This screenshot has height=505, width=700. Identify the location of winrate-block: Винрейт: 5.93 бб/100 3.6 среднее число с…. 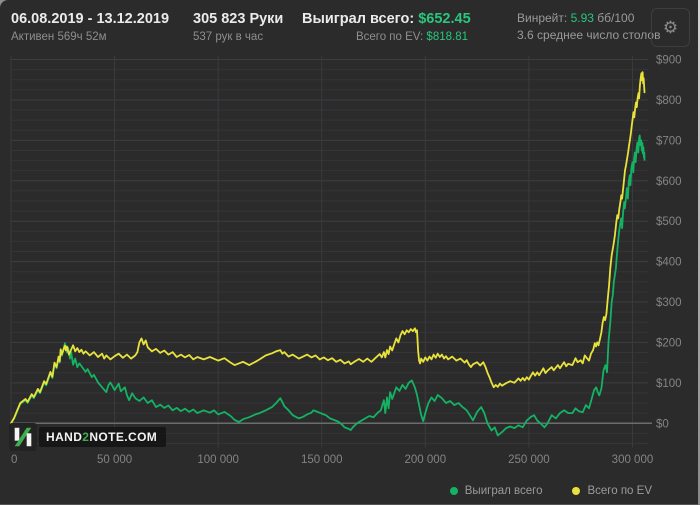
(588, 27).